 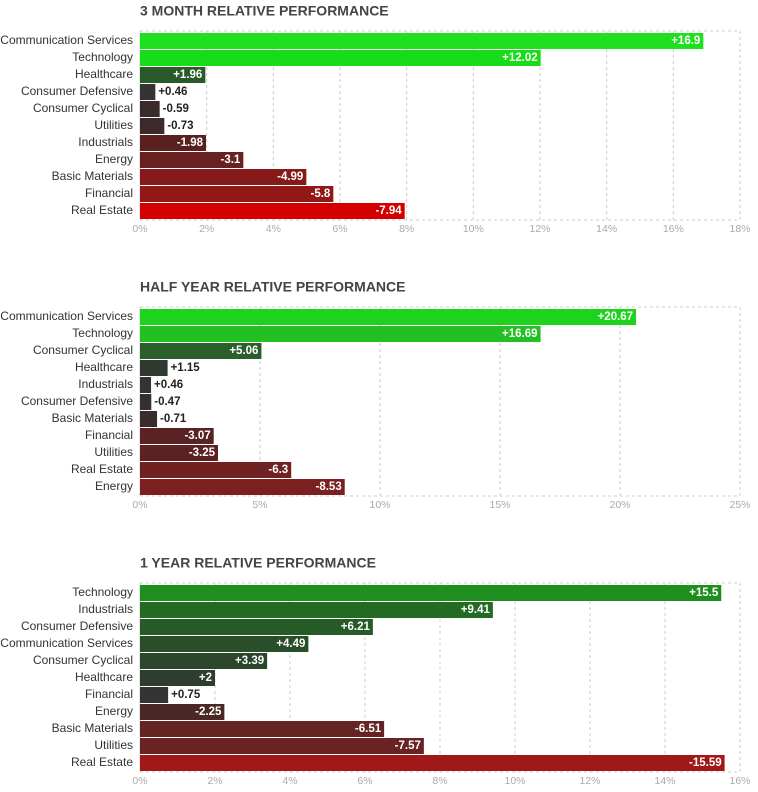 What do you see at coordinates (476, 610) in the screenshot?
I see `value-label: +9.41` at bounding box center [476, 610].